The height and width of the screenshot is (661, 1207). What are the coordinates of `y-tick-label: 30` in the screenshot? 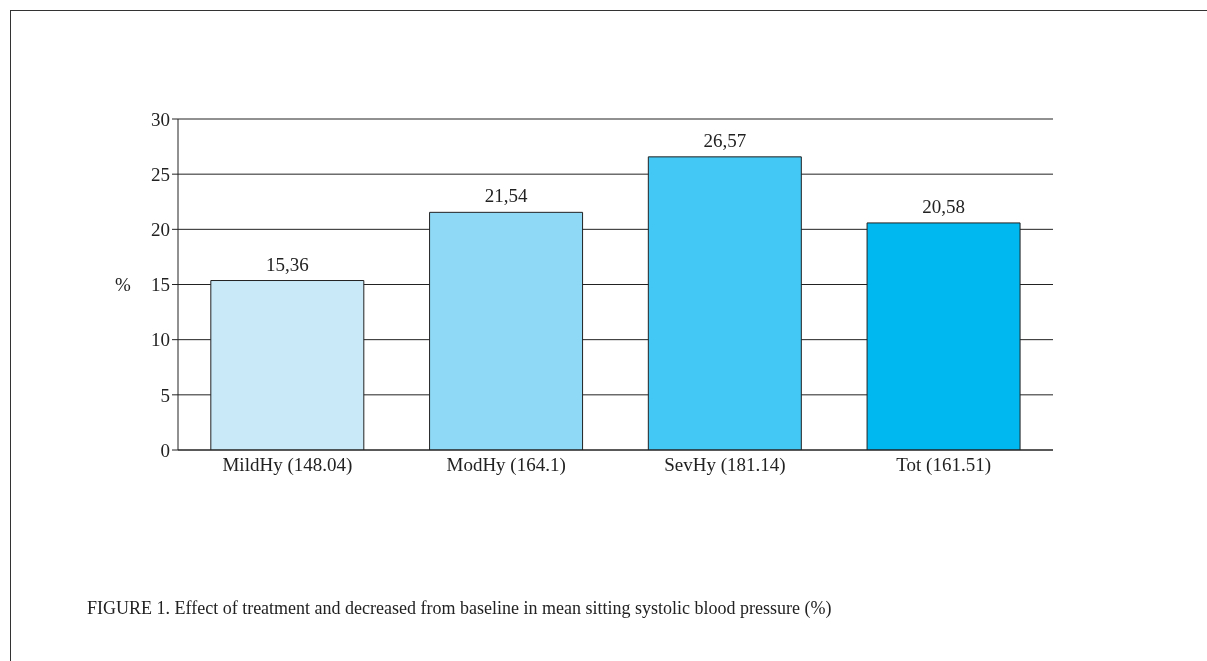 It's located at (160, 119).